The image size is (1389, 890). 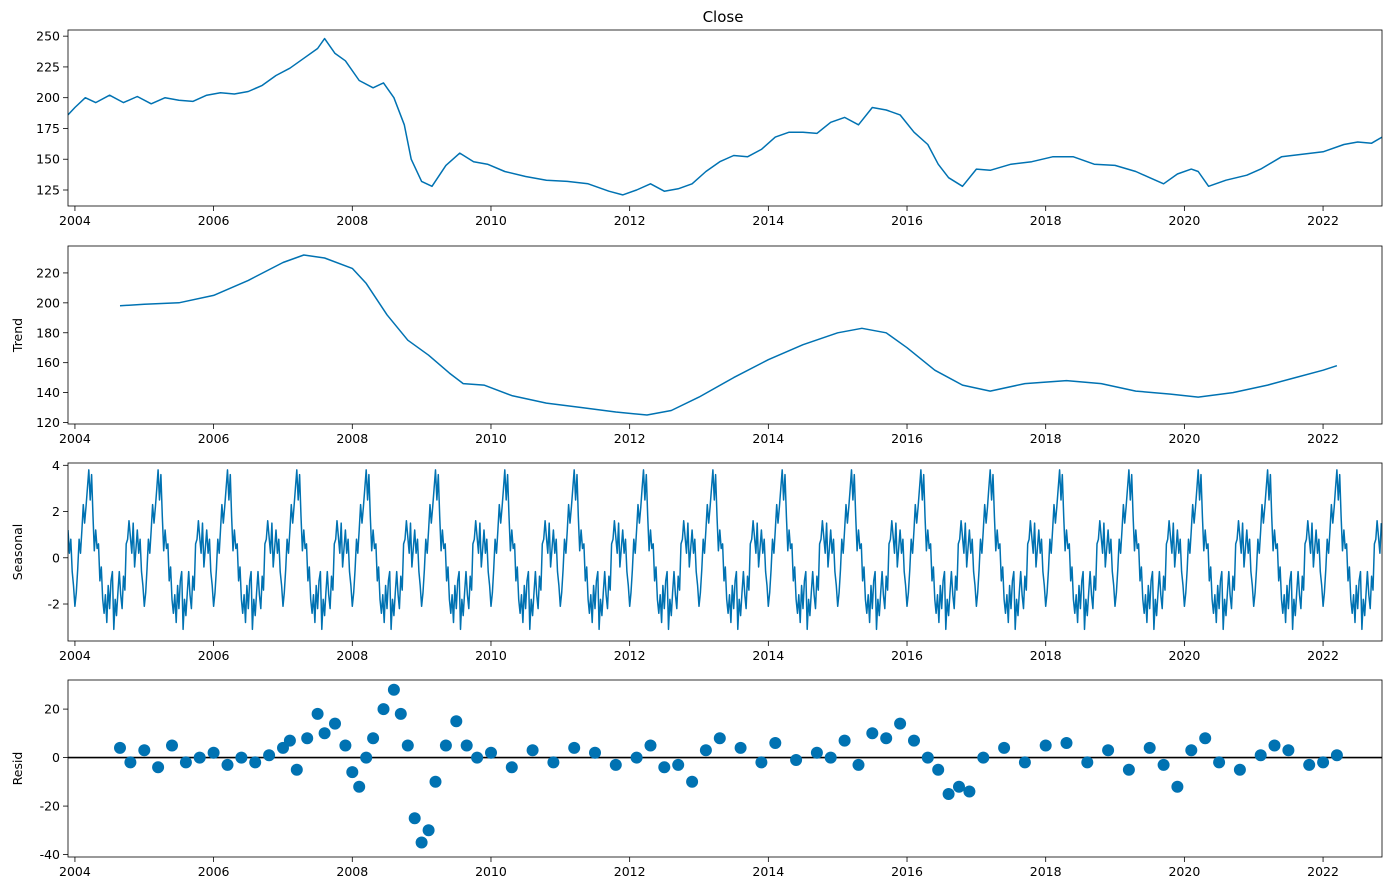 What do you see at coordinates (48, 159) in the screenshot?
I see `close-ytick-label: 150` at bounding box center [48, 159].